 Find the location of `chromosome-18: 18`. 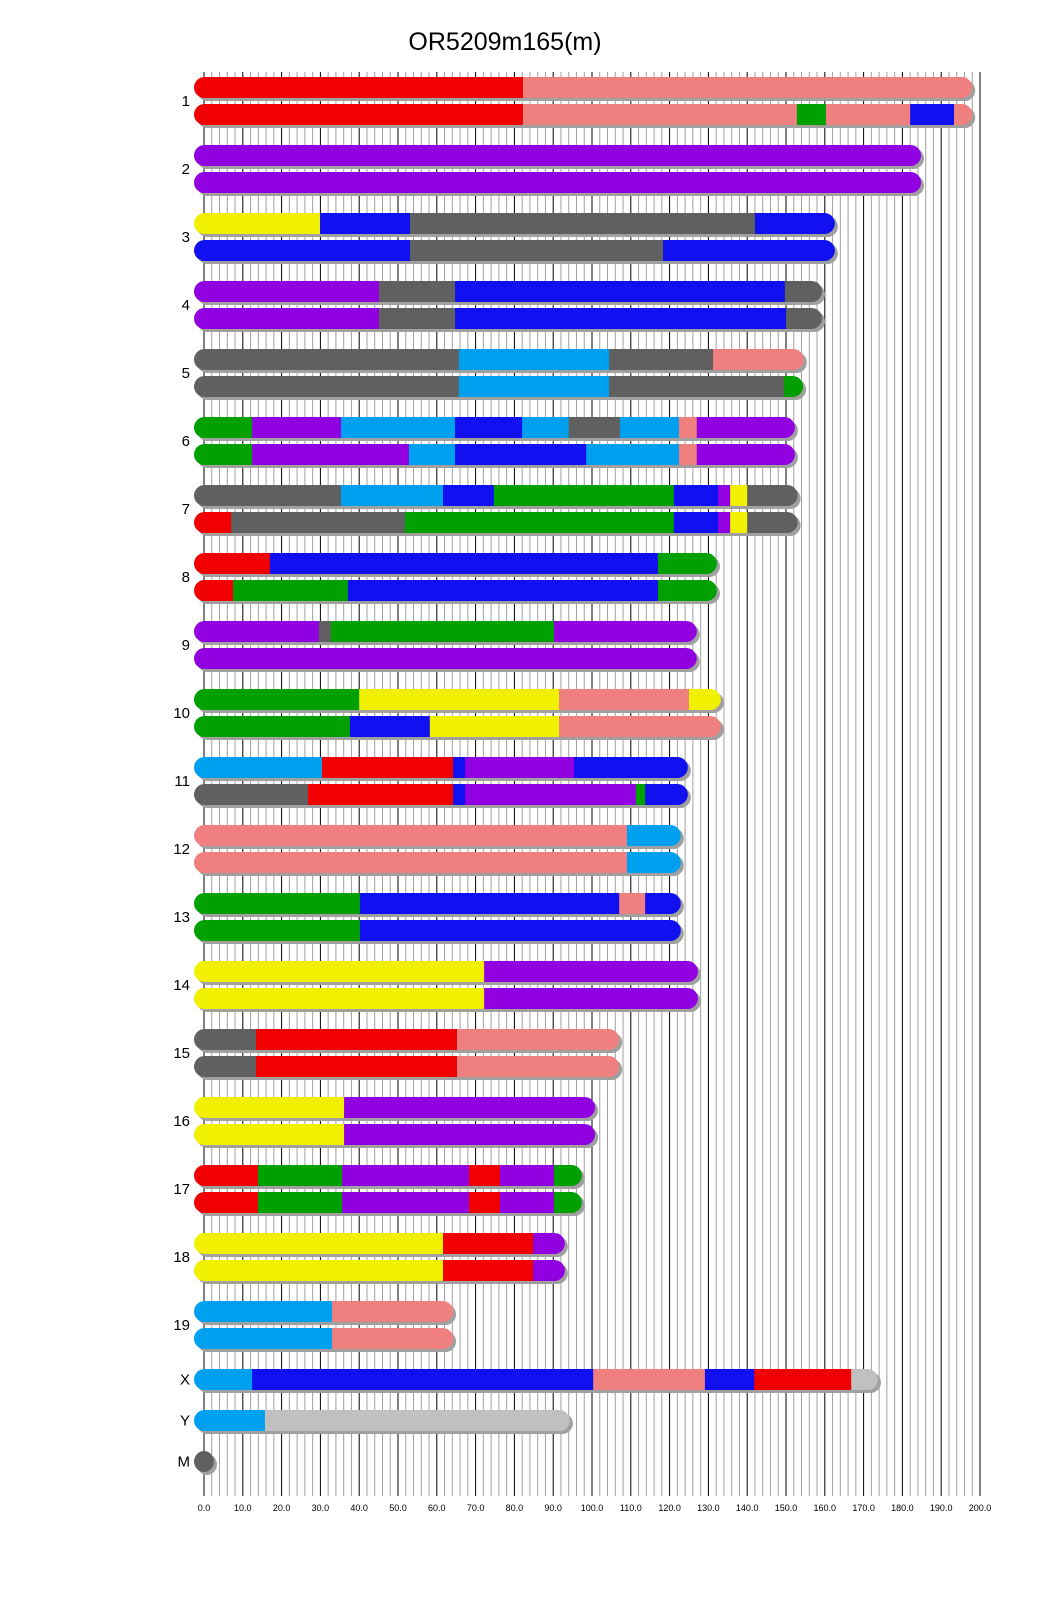

chromosome-18: 18 is located at coordinates (370, 1258).